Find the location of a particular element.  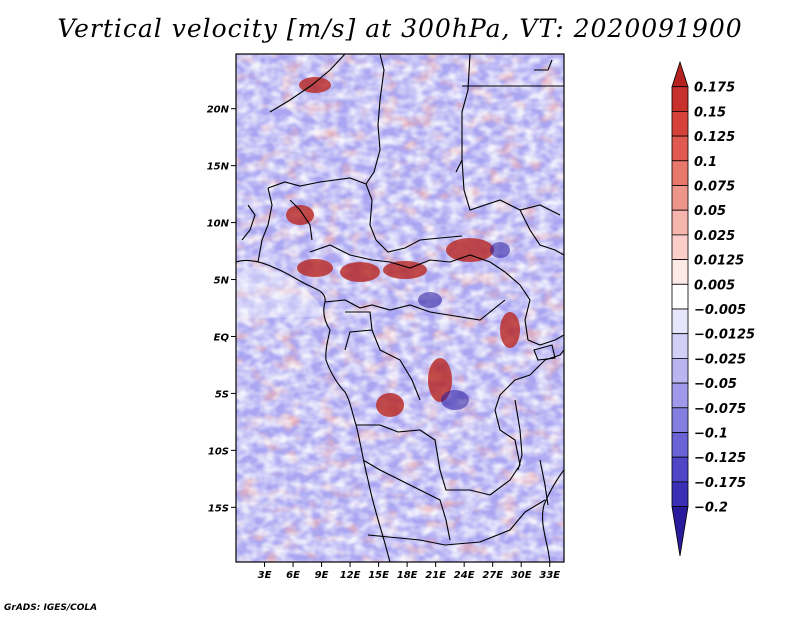

colorbar-label: 0.175 is located at coordinates (714, 88).